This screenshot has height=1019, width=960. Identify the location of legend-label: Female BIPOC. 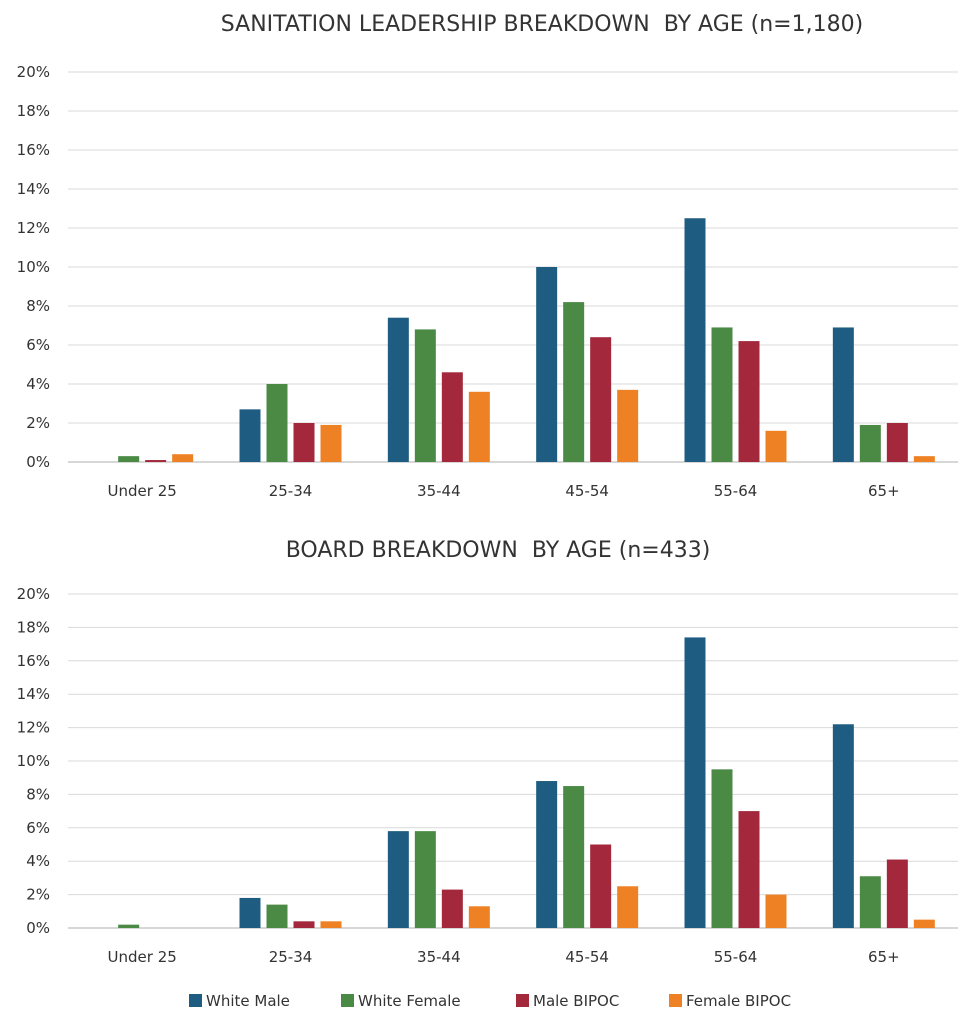
(738, 1001).